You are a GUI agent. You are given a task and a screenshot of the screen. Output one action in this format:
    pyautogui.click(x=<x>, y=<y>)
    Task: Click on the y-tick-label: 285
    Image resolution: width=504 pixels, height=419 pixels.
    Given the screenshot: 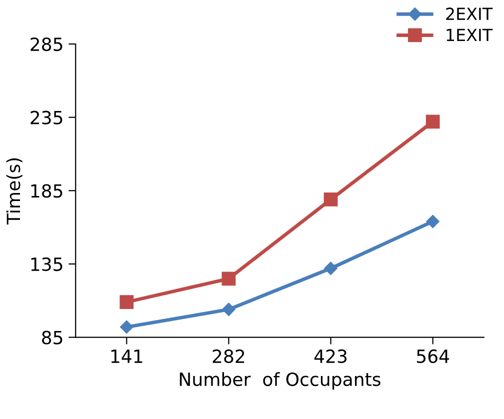 What is the action you would take?
    pyautogui.click(x=46, y=44)
    